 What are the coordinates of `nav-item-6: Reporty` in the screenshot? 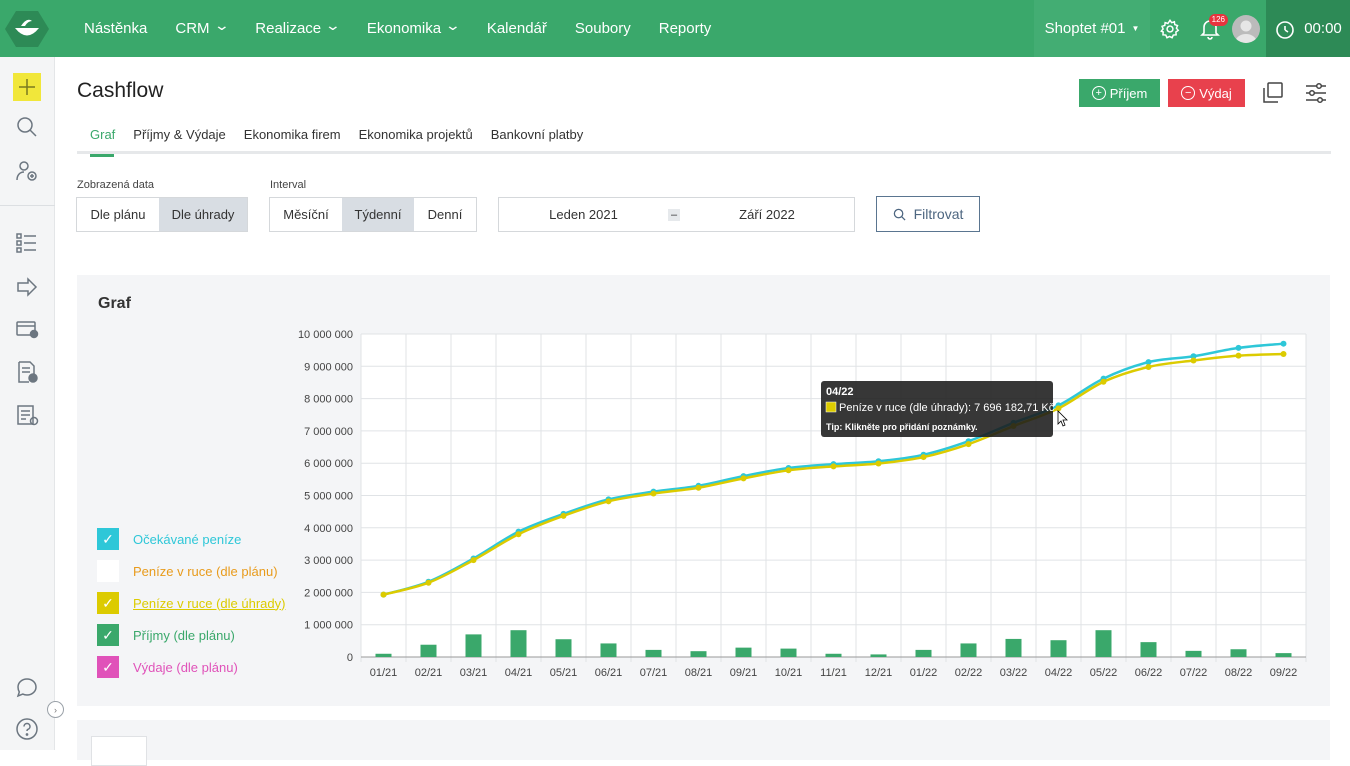 It's located at (685, 28).